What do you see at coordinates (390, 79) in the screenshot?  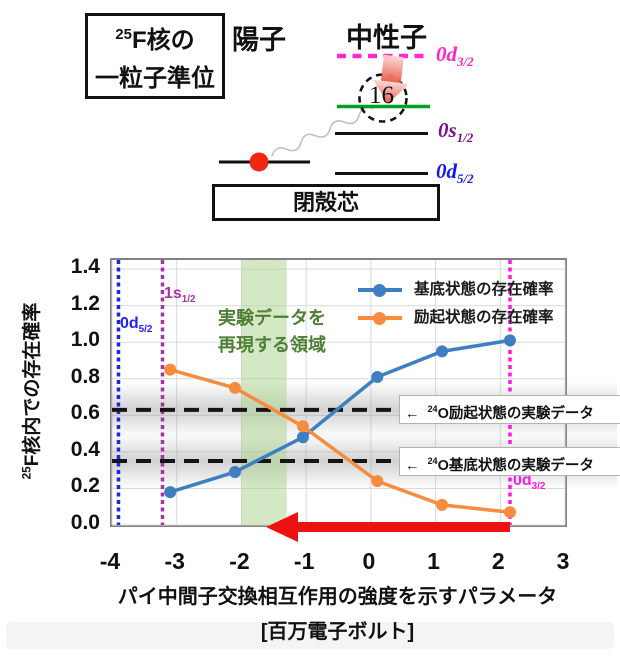 I see `level-lowering-arrow` at bounding box center [390, 79].